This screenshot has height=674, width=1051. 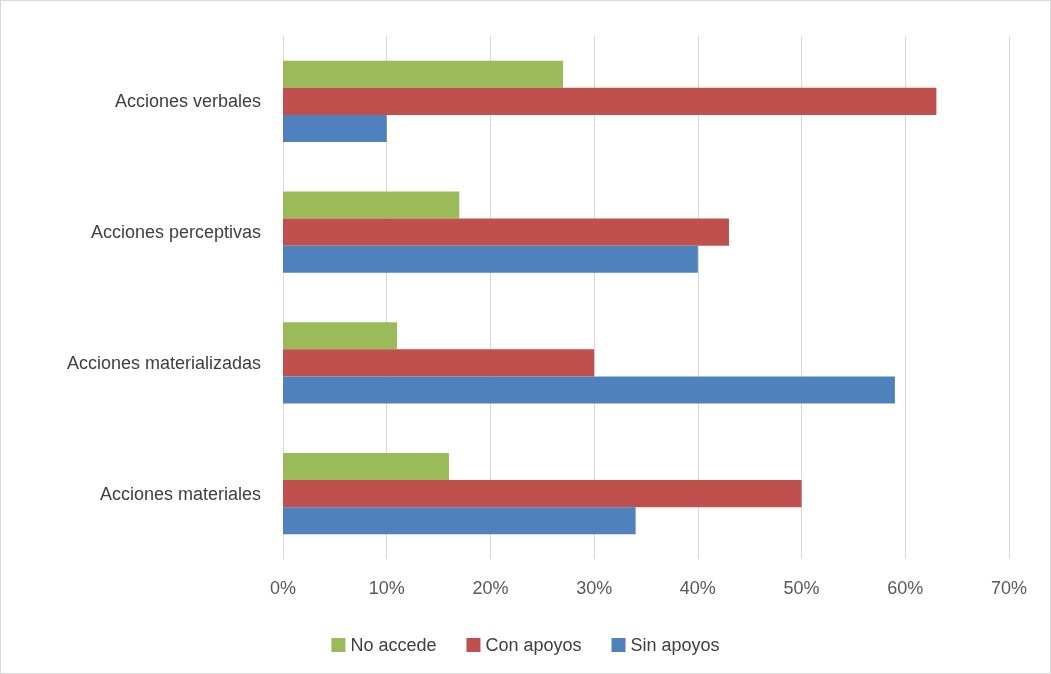 I want to click on x-tick-label: 10%, so click(x=386, y=588).